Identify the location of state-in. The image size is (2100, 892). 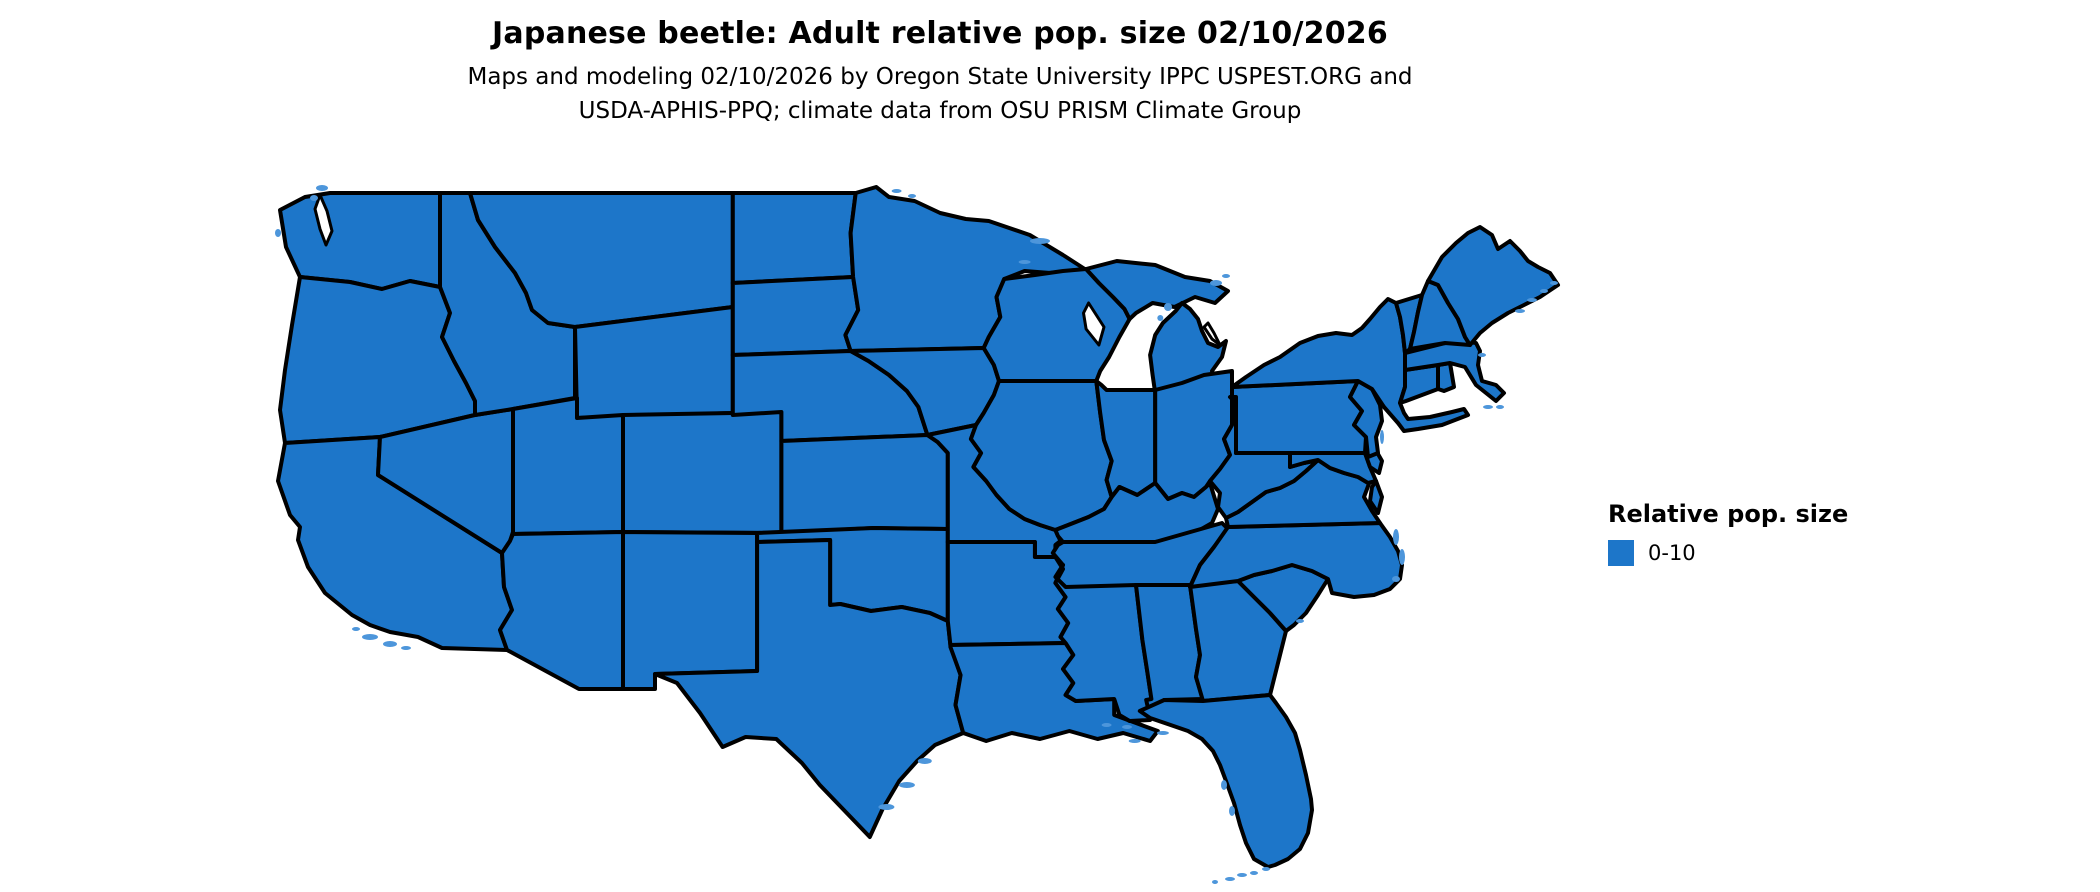
(1126, 439).